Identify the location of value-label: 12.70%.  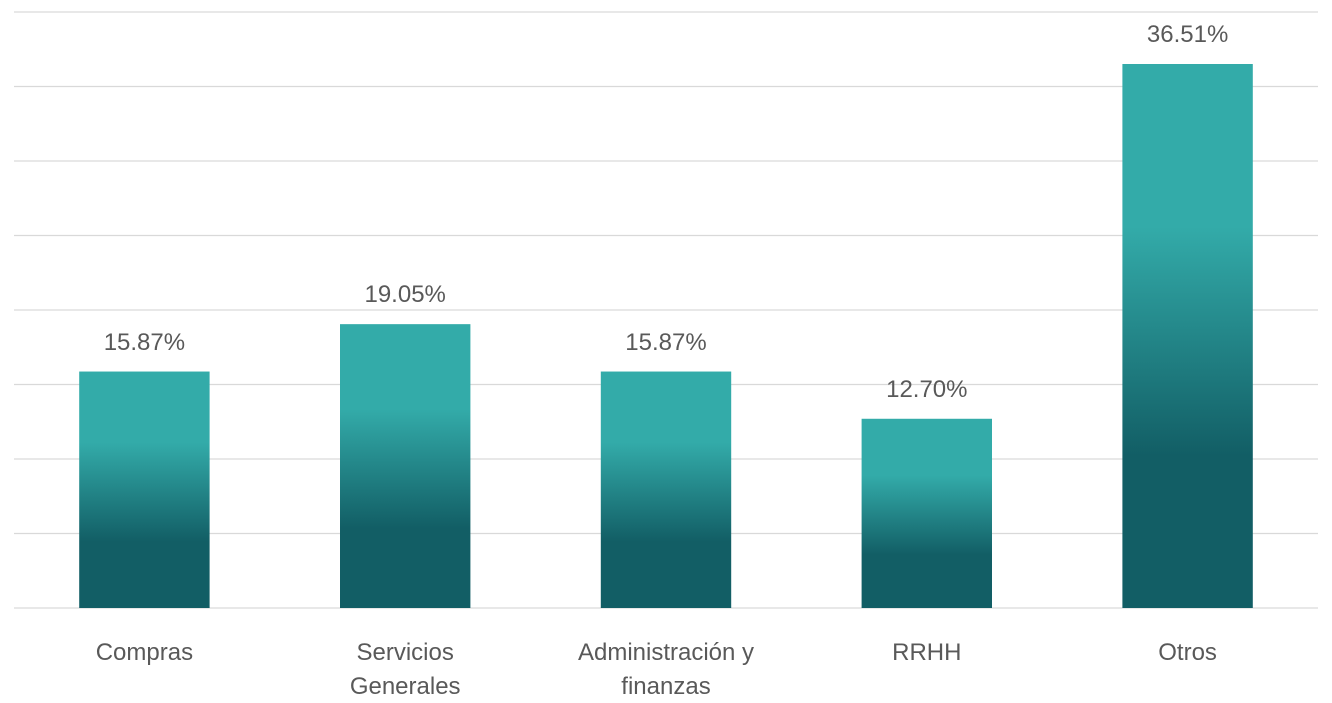
(927, 389).